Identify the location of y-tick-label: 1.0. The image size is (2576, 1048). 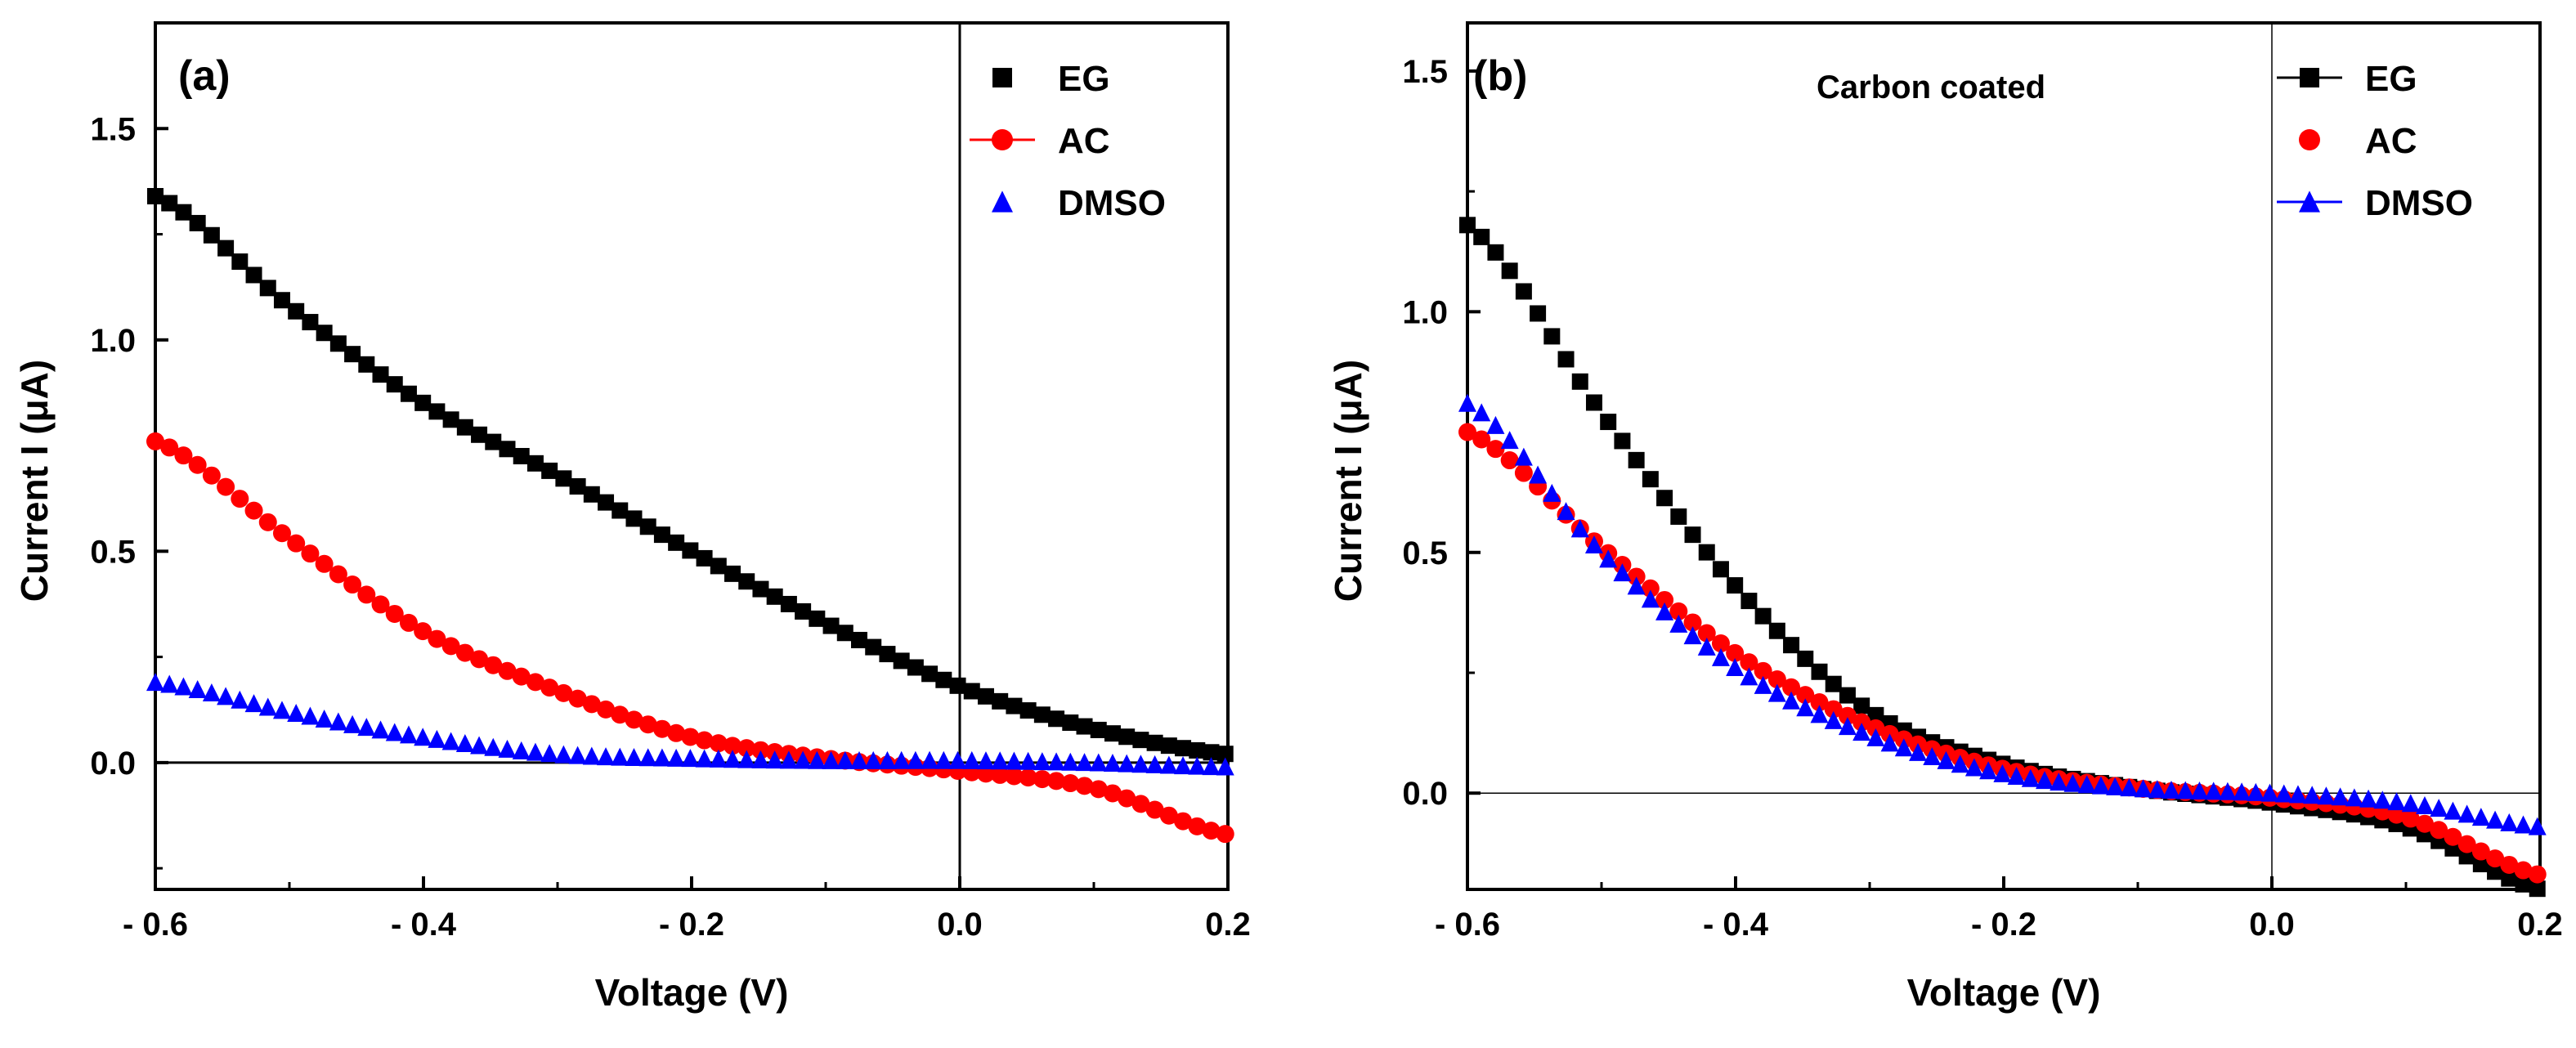
(113, 341).